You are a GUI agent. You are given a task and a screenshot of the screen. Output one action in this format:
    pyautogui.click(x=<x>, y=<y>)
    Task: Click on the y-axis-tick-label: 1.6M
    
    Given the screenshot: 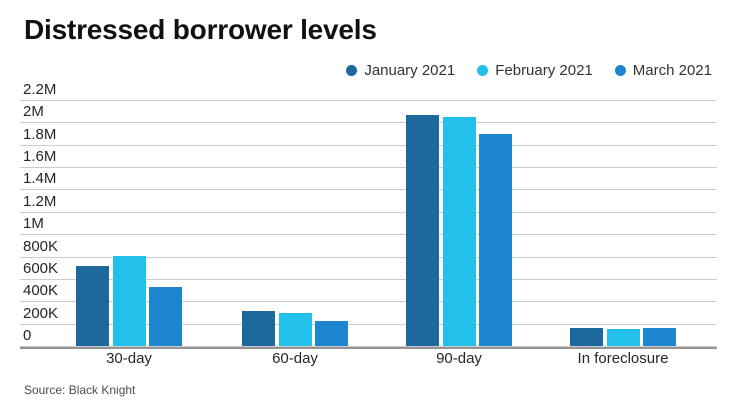 What is the action you would take?
    pyautogui.click(x=40, y=157)
    